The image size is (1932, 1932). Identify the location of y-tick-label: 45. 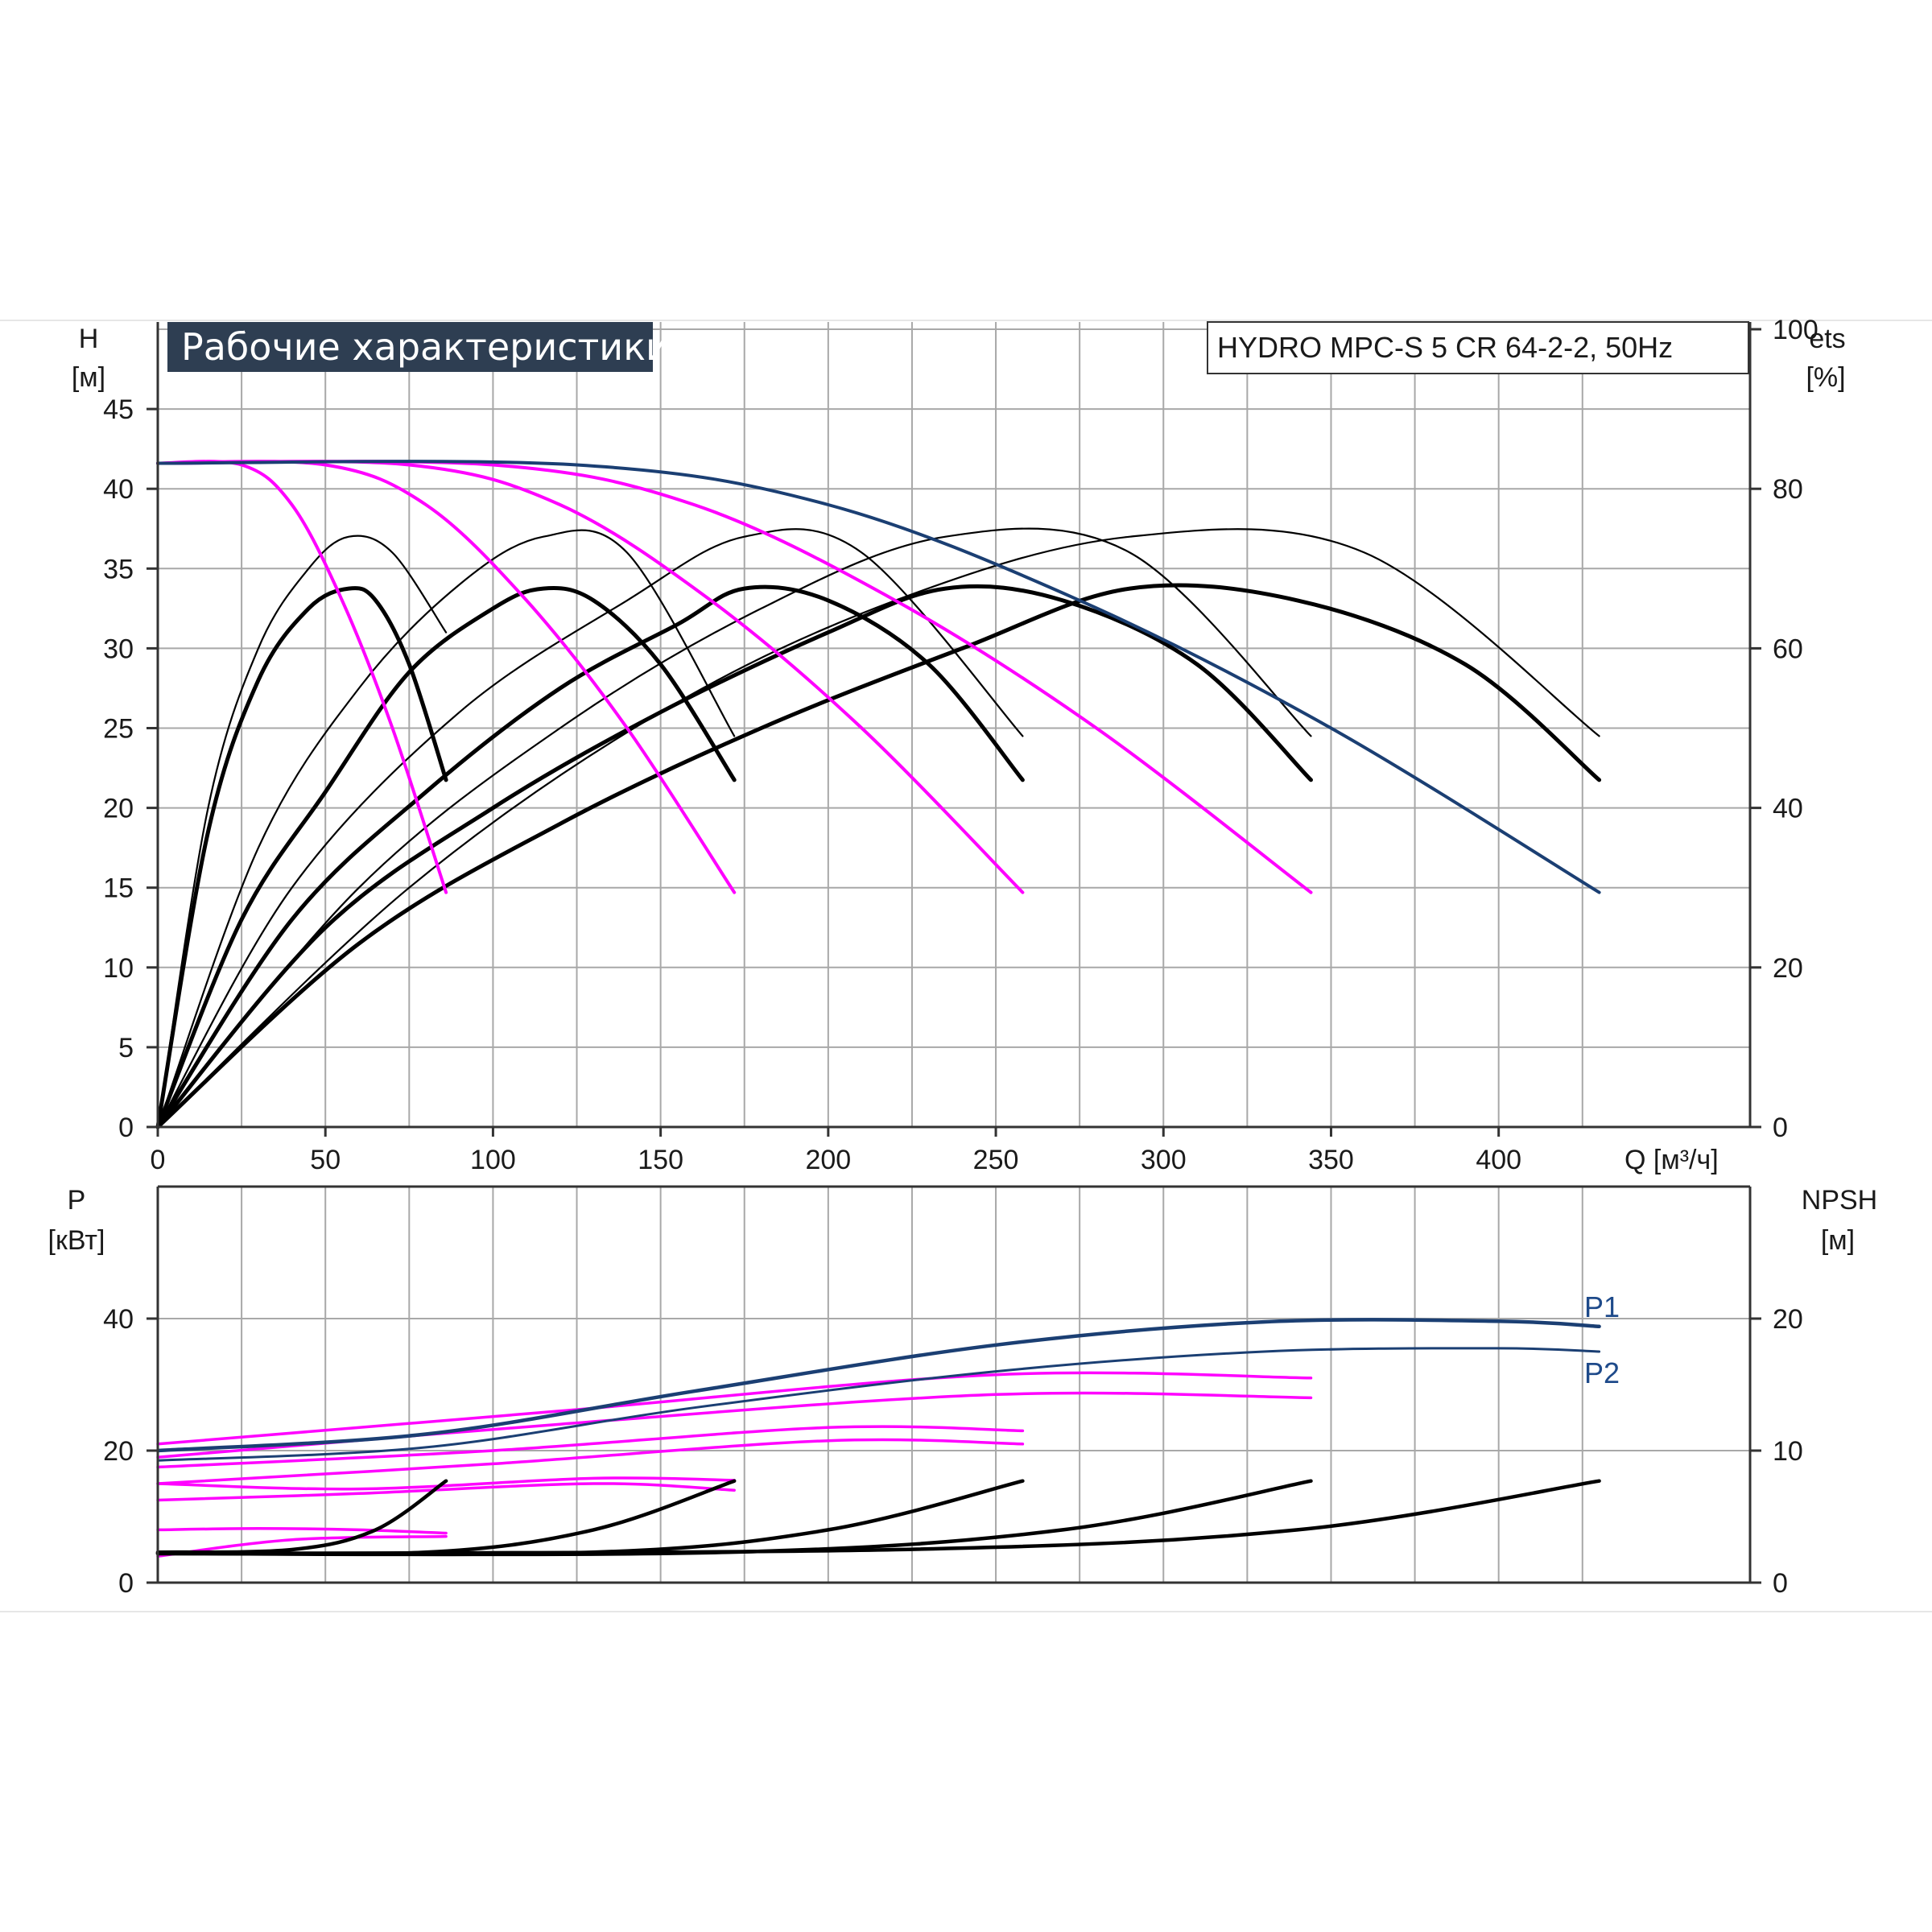
(118, 409).